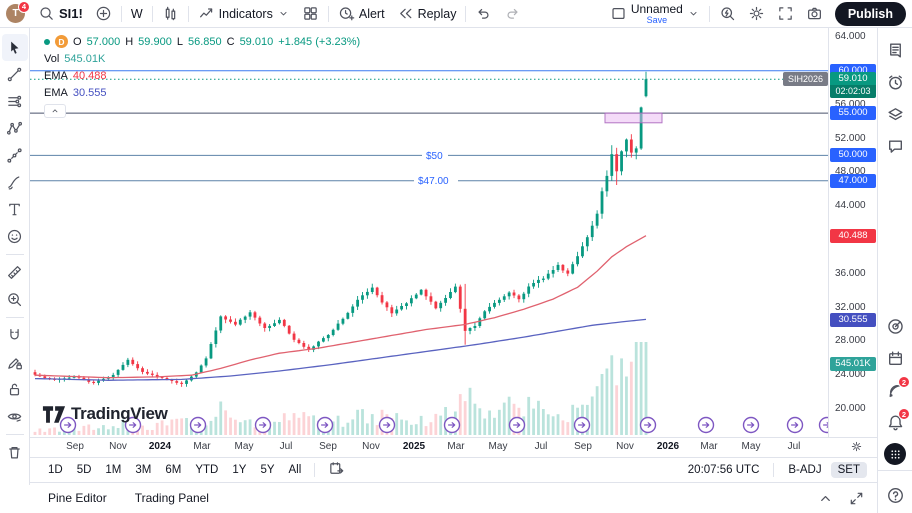  I want to click on brush-icon, so click(14, 183).